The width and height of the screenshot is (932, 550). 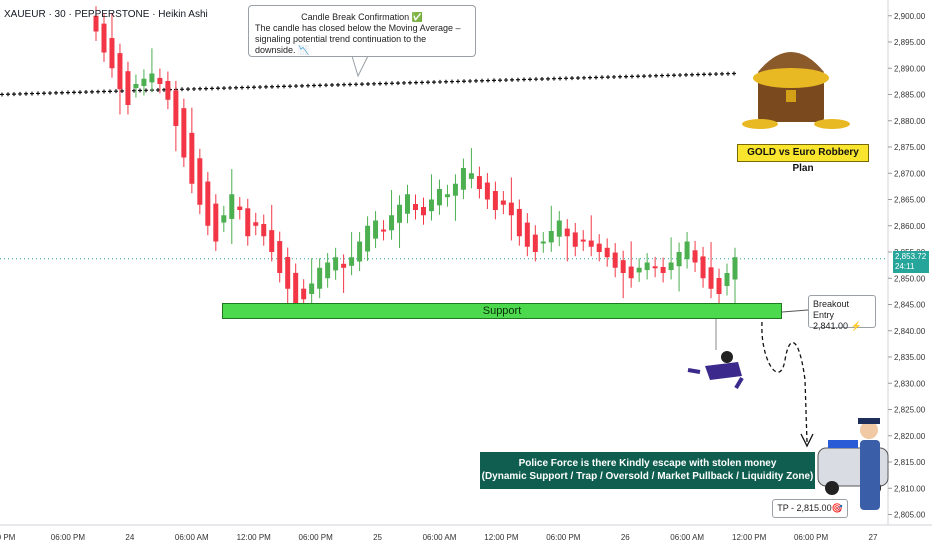 What do you see at coordinates (842, 313) in the screenshot?
I see `breakout-entry-label: Breakout Entry 2,841.00 ⚡` at bounding box center [842, 313].